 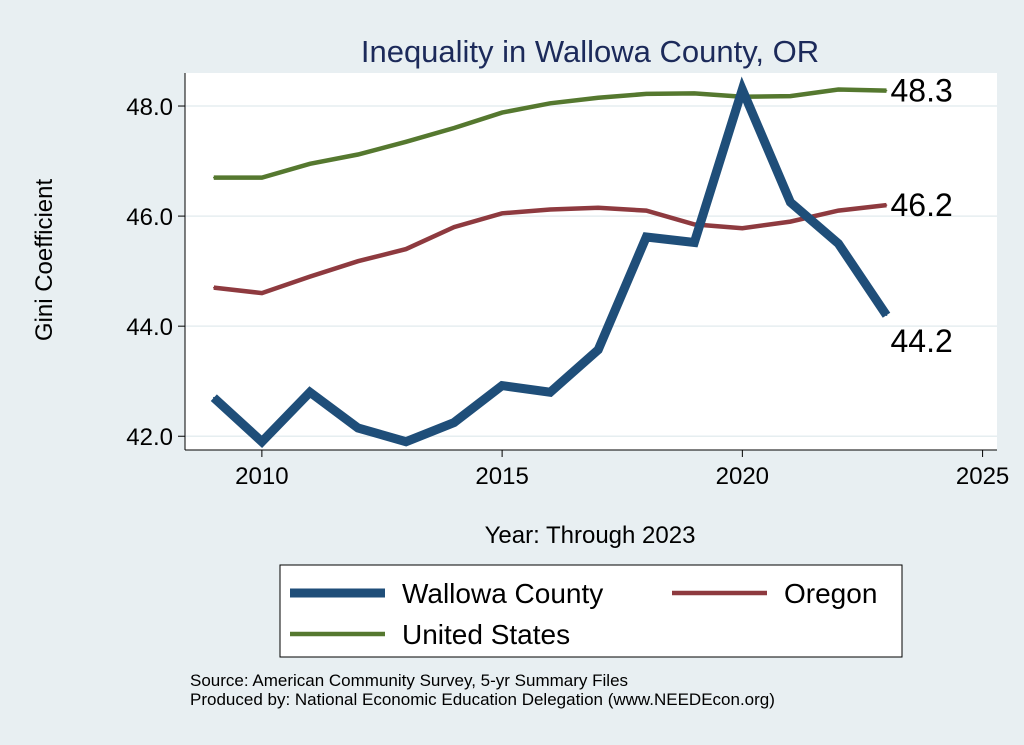 I want to click on y-tick-label: 46.0, so click(x=149, y=217).